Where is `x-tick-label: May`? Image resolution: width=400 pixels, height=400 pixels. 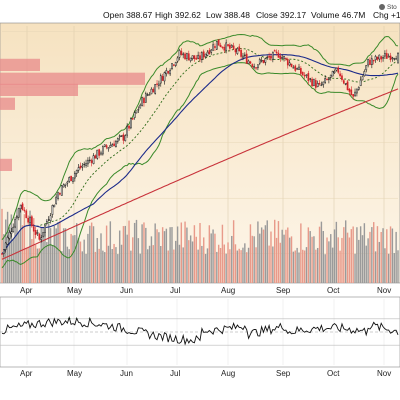
x-tick-label: May is located at coordinates (74, 290).